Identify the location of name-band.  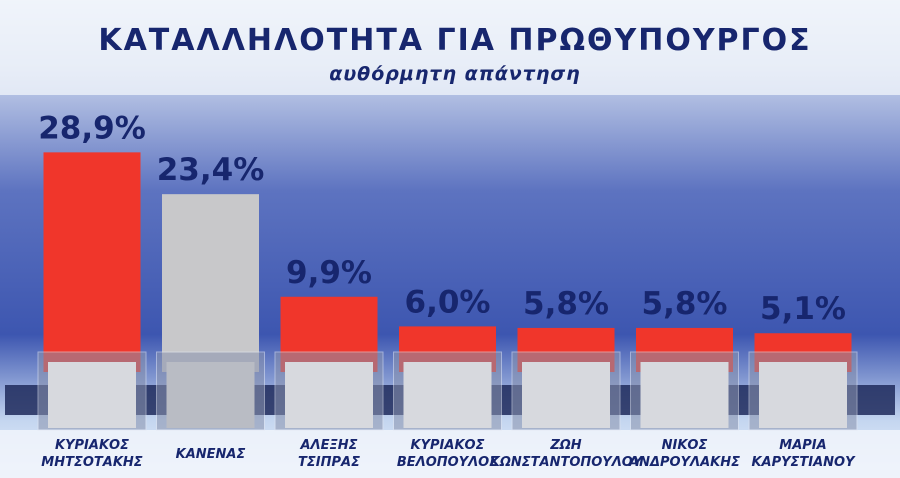
(450, 454).